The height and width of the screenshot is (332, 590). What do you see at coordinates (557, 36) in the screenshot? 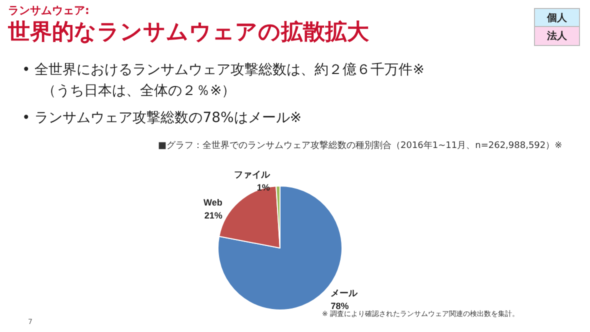
I see `text: 法人` at bounding box center [557, 36].